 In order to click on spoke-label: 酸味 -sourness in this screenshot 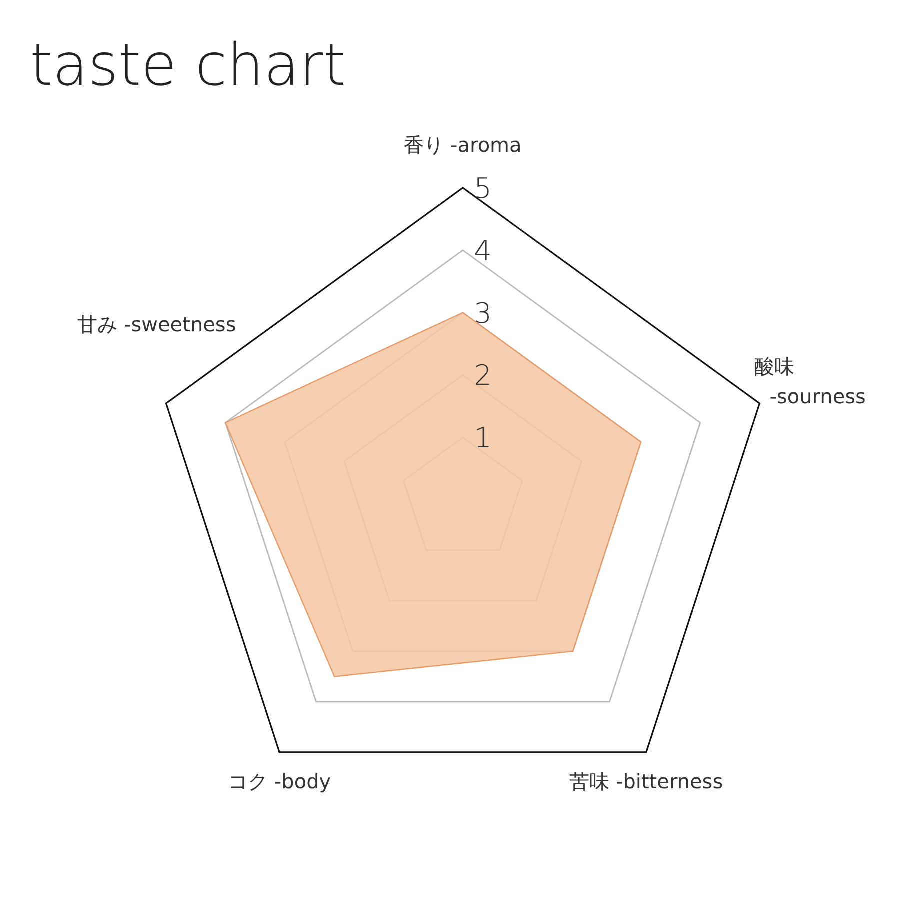, I will do `click(810, 381)`.